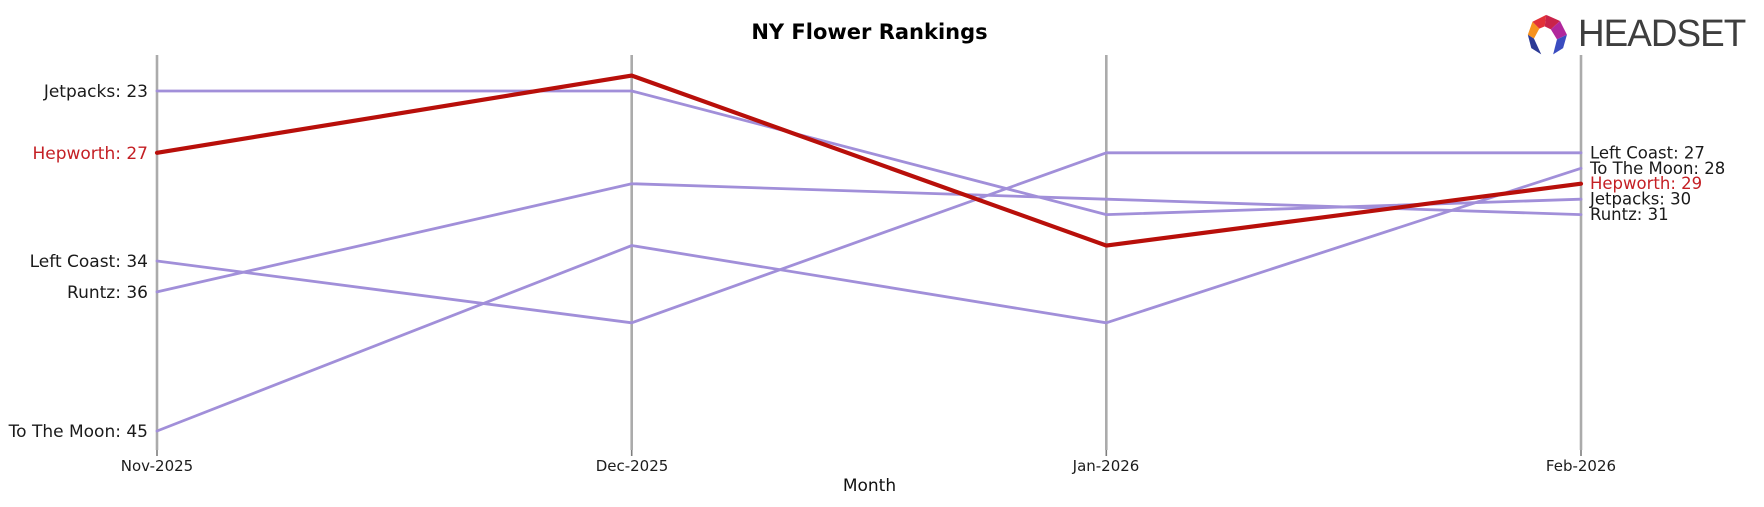 This screenshot has height=507, width=1764. Describe the element at coordinates (869, 32) in the screenshot. I see `chart-title: NY Flower Rankings` at that location.